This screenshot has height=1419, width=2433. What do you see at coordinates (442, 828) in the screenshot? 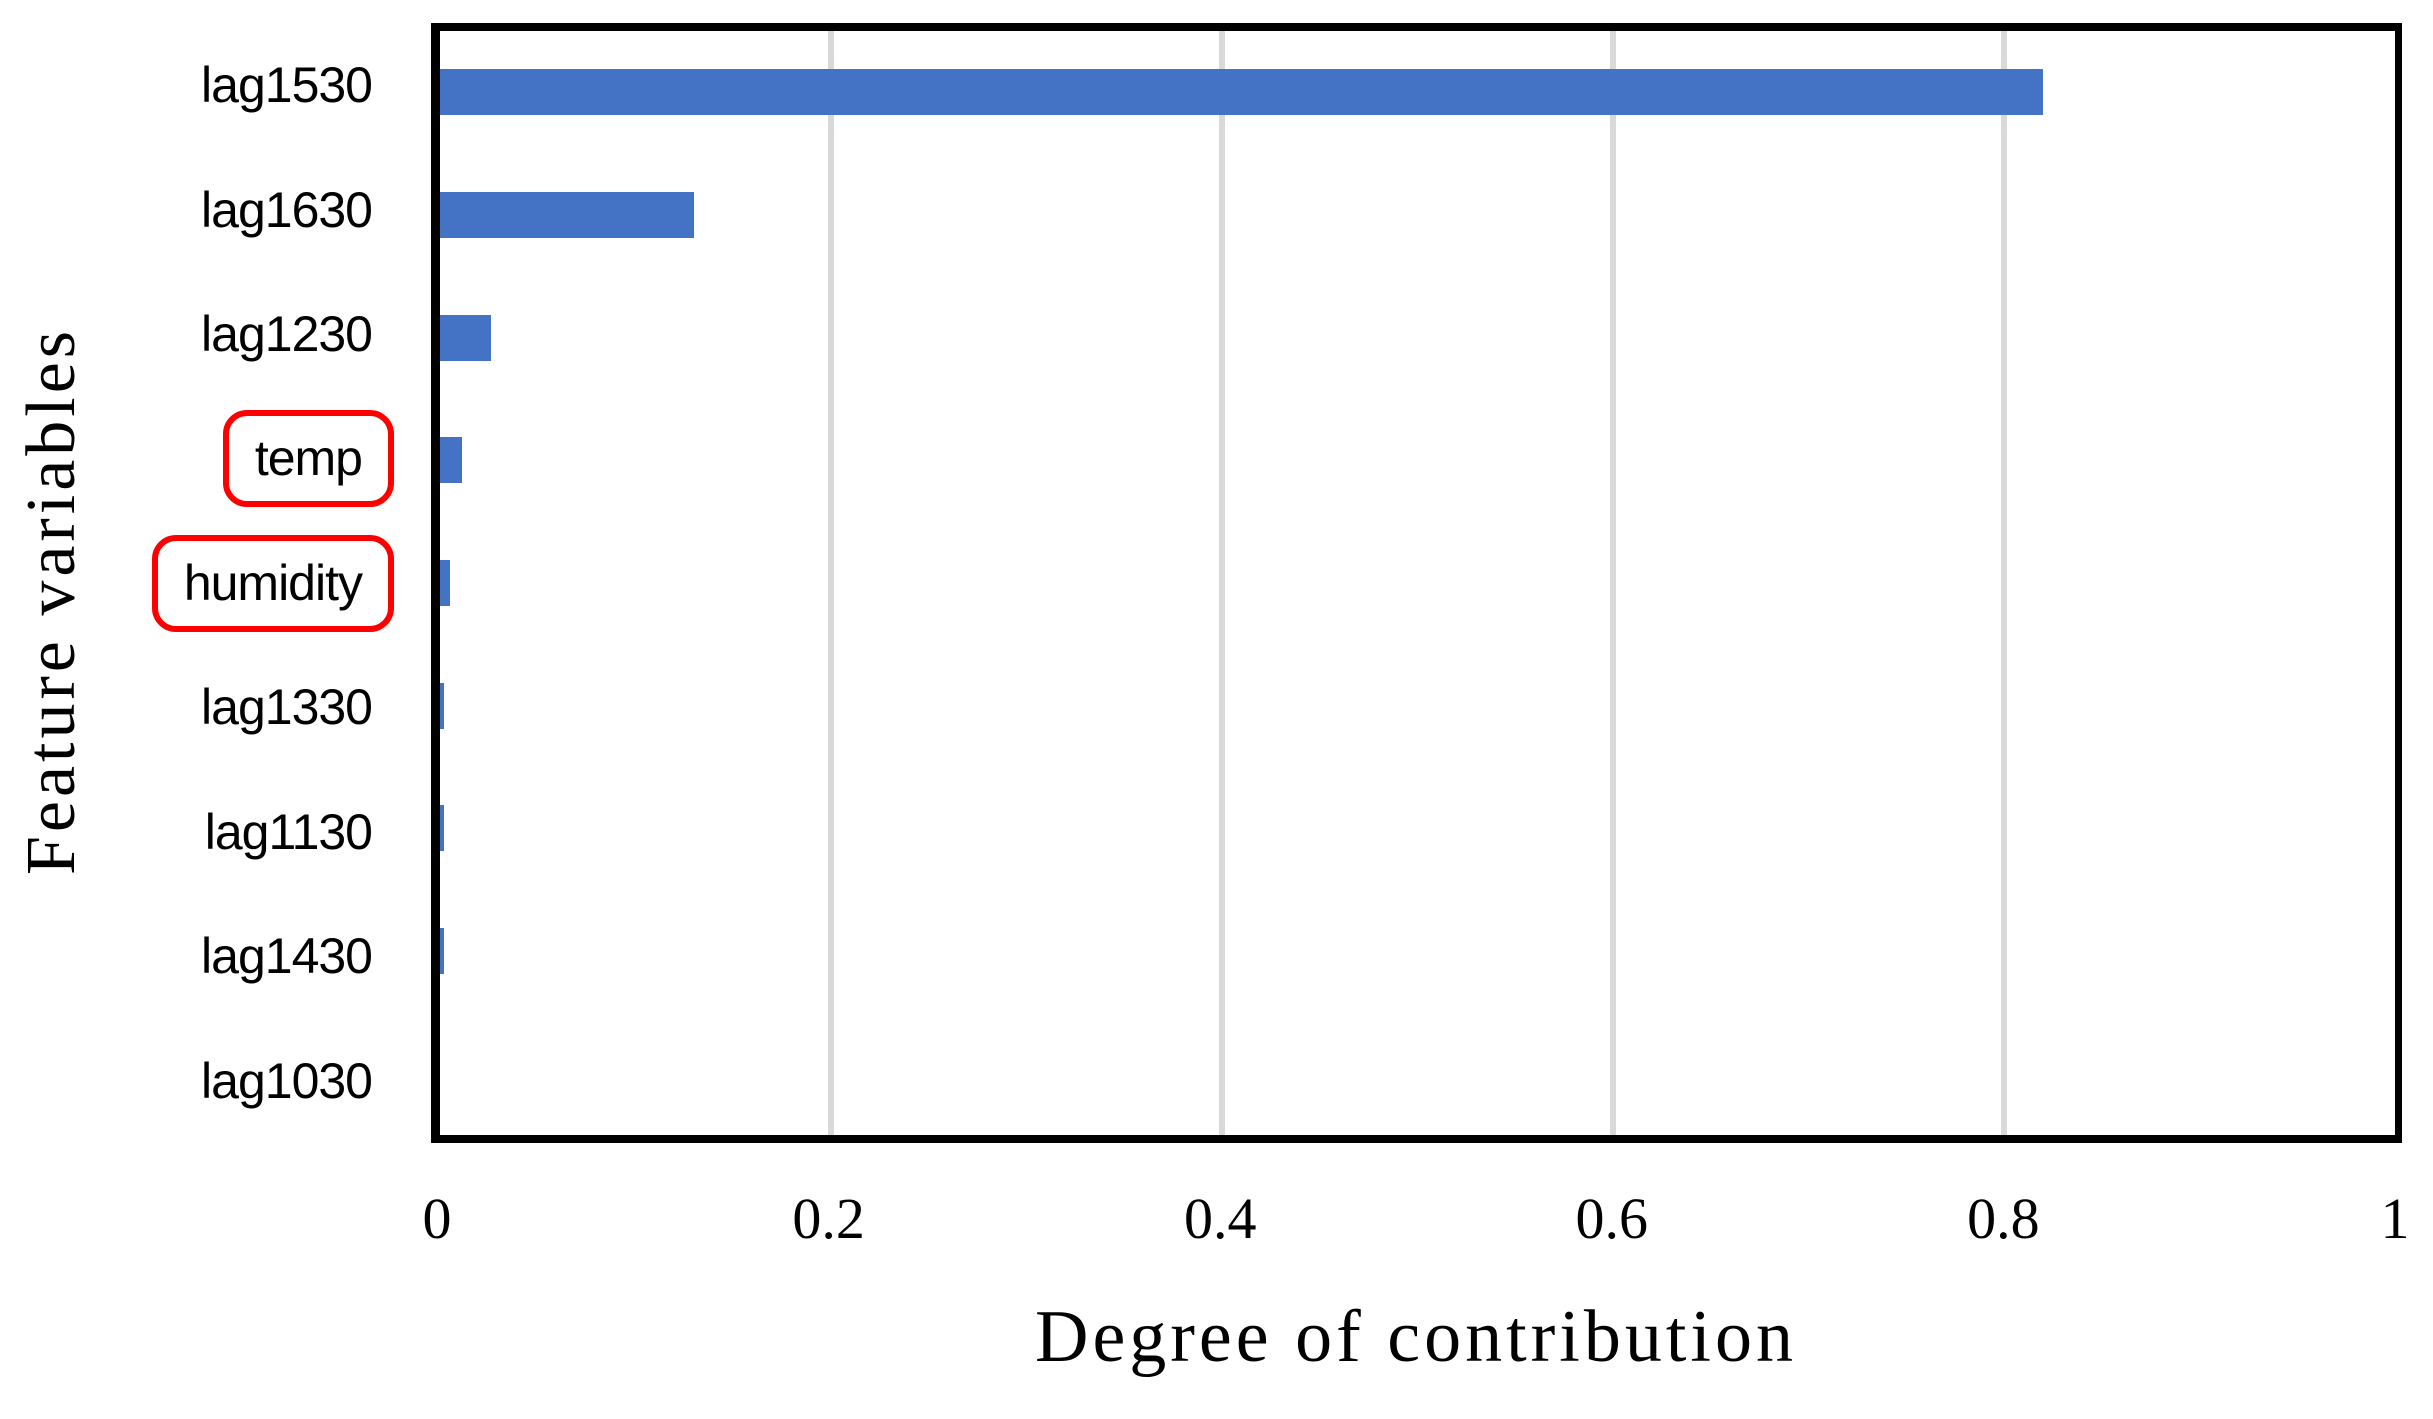
I see `bar-lag1130` at bounding box center [442, 828].